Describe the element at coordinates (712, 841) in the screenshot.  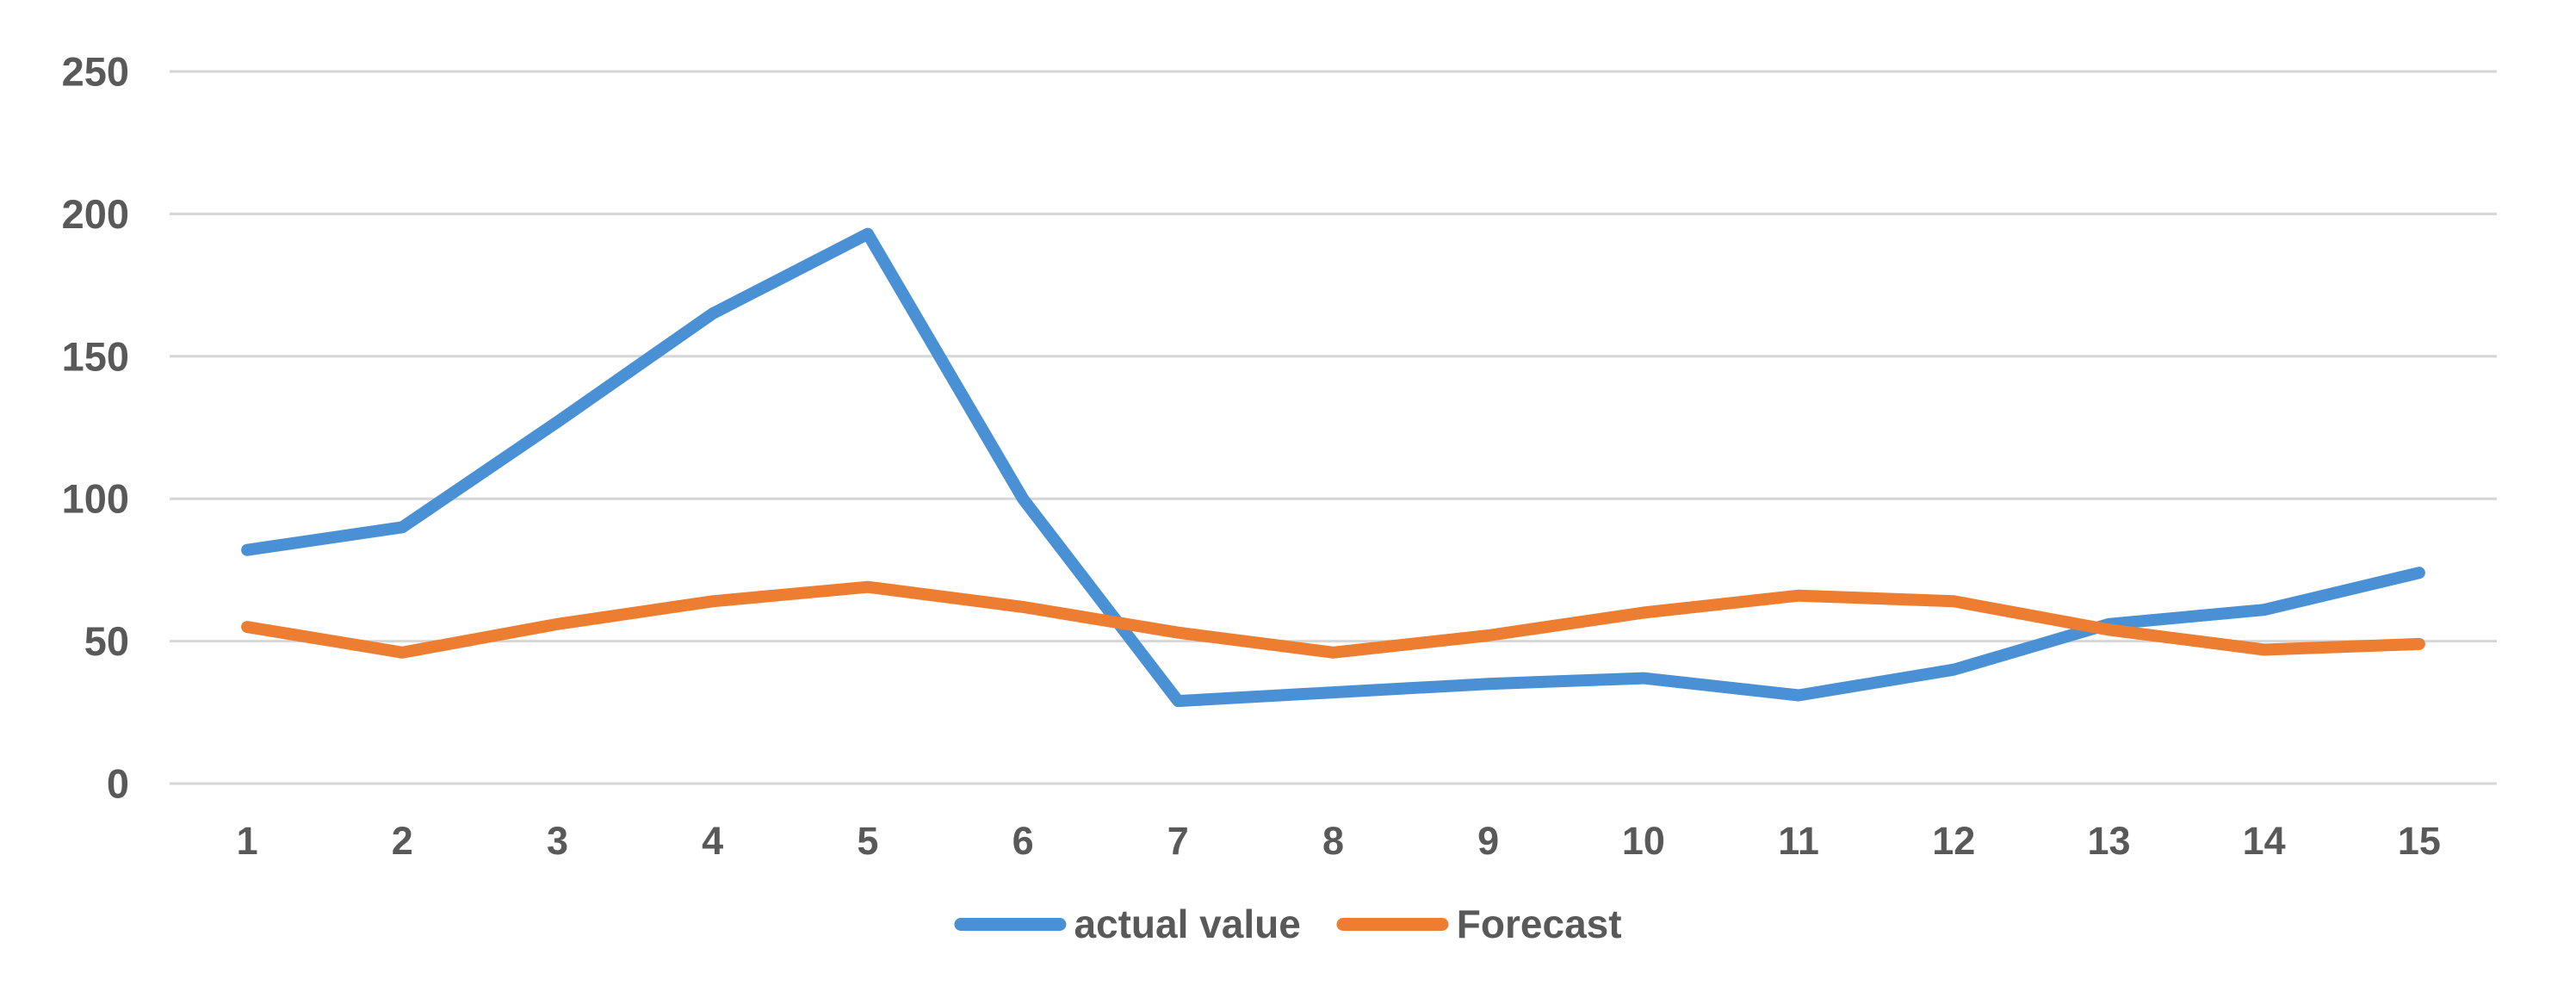
I see `x-tick-label: 4` at that location.